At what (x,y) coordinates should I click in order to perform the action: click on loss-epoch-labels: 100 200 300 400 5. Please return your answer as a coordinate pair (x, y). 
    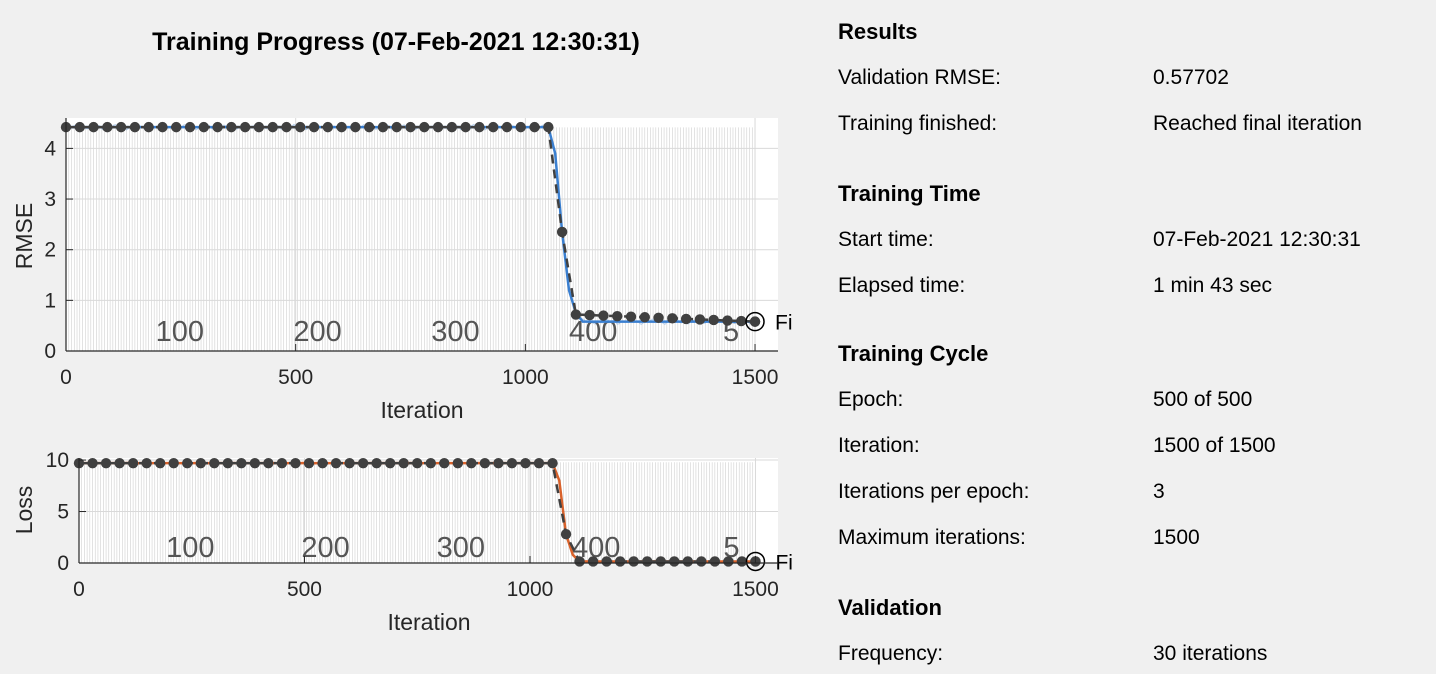
    Looking at the image, I should click on (452, 548).